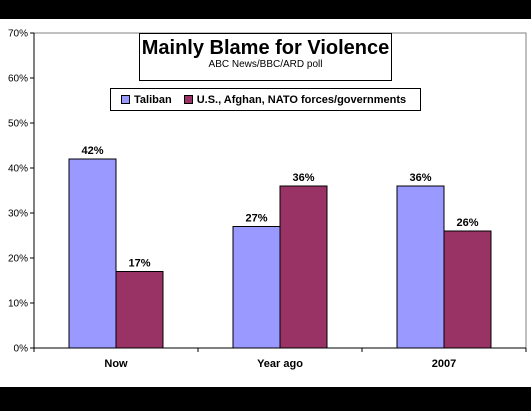 This screenshot has width=531, height=411. I want to click on x-tick-label: Now, so click(116, 364).